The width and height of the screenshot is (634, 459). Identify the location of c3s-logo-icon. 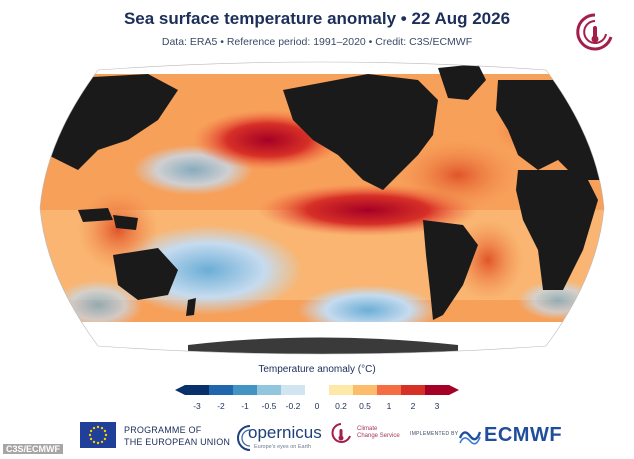
(341, 433).